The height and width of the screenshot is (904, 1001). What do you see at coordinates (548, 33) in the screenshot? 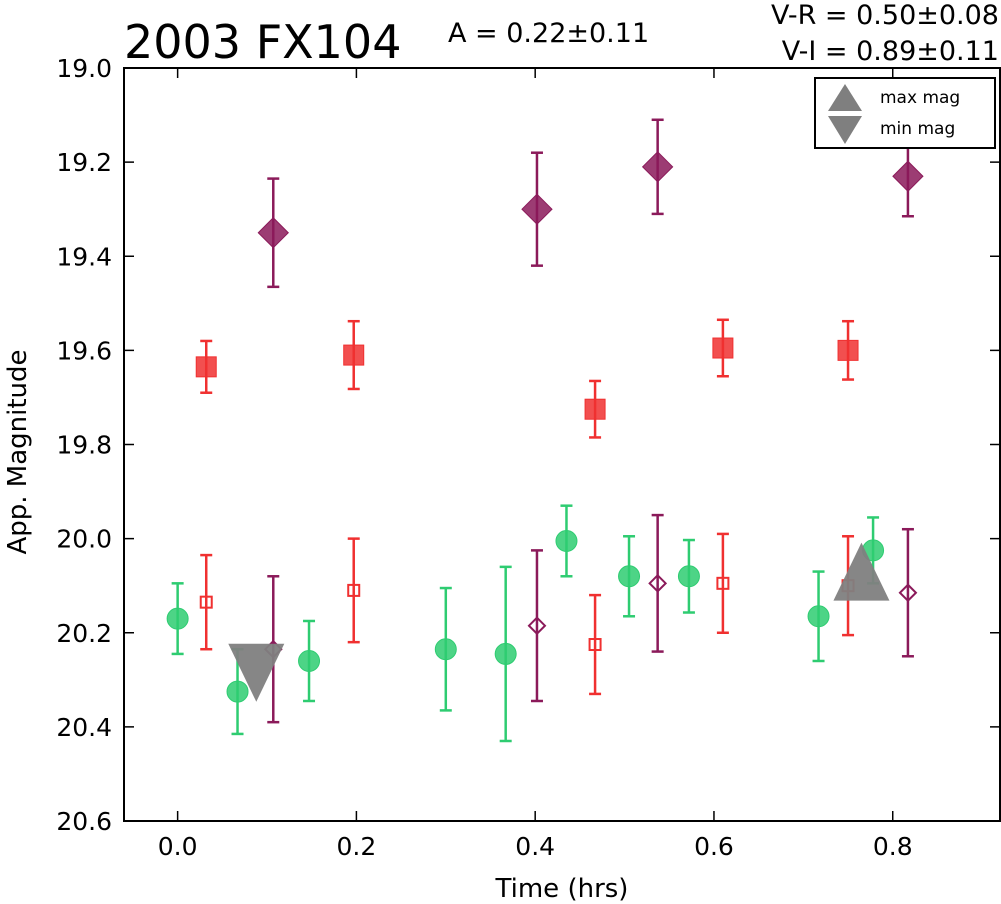
I see `amplitude-annotation: A = 0.22±0.11` at bounding box center [548, 33].